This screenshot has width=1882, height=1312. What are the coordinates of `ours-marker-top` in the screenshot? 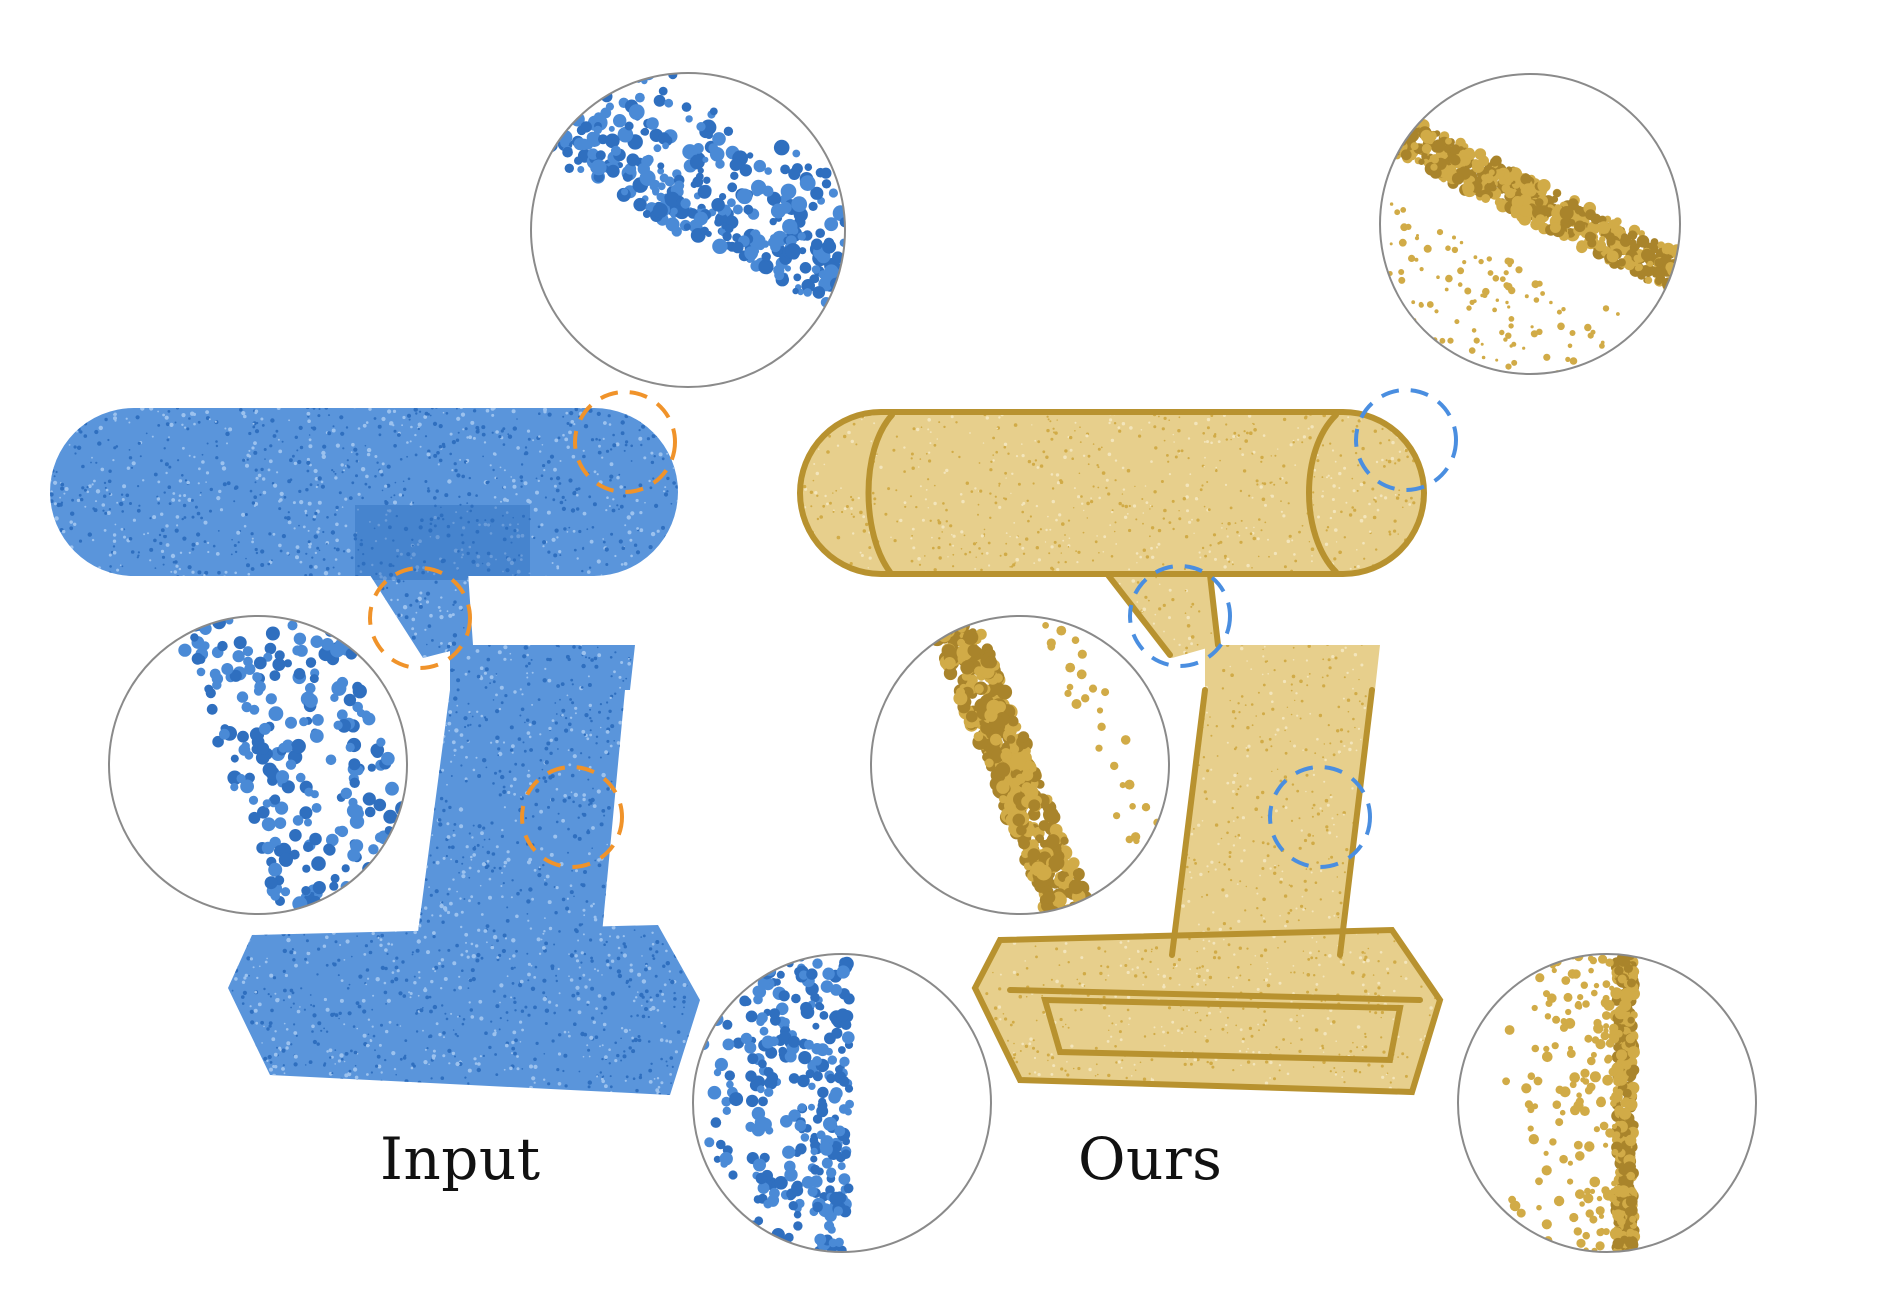 It's located at (1406, 440).